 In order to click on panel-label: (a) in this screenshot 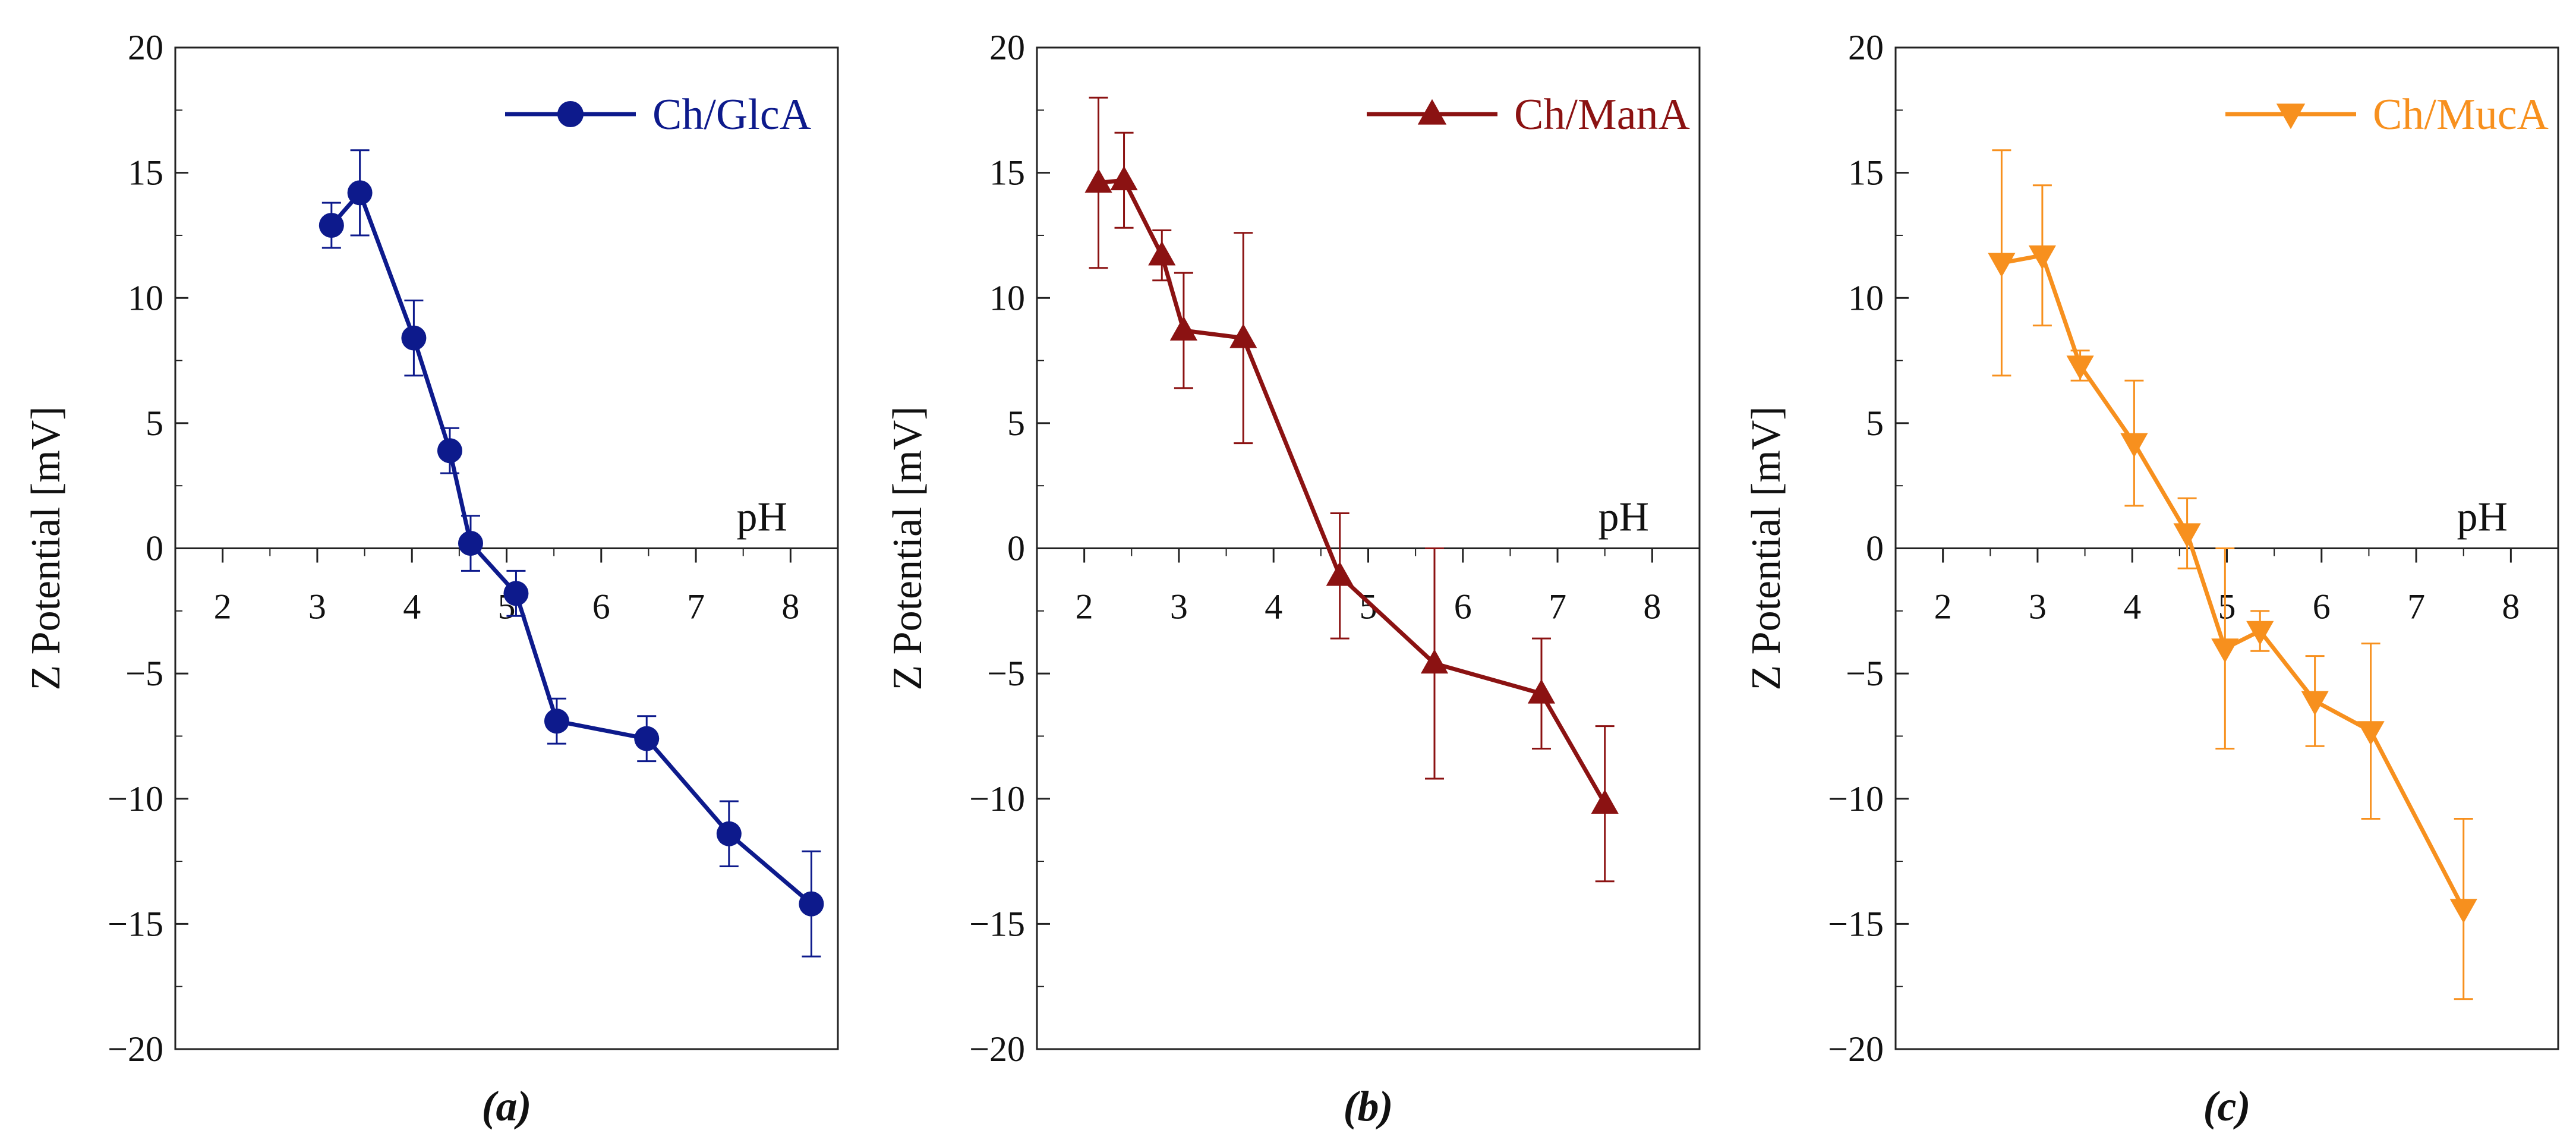, I will do `click(507, 1106)`.